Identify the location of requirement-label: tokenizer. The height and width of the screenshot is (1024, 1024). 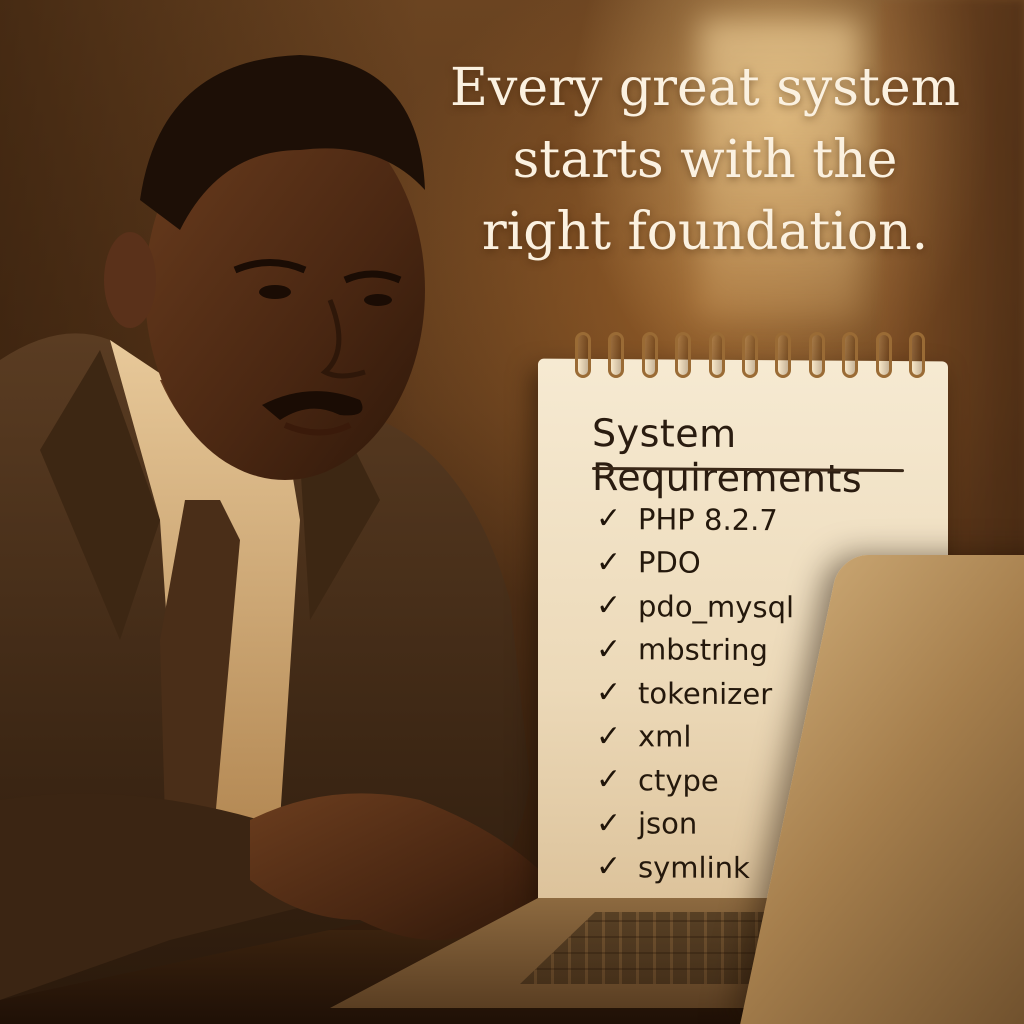
(705, 693).